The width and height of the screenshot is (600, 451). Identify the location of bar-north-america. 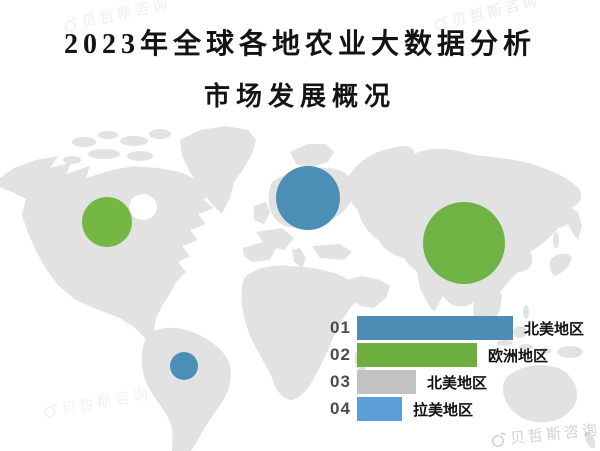
(435, 328).